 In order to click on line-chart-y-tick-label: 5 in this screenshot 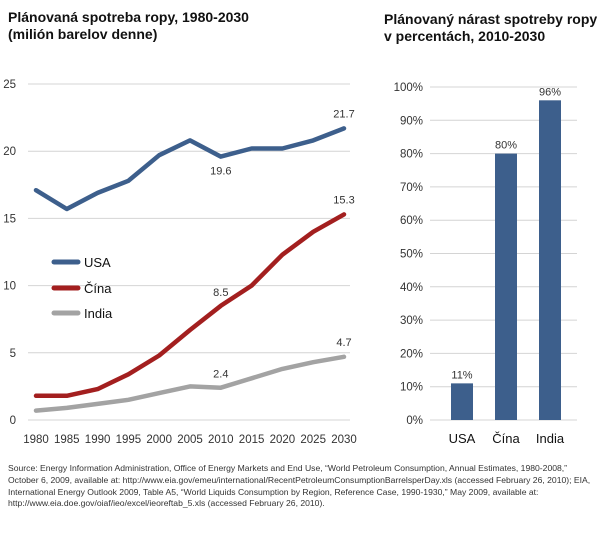, I will do `click(13, 354)`.